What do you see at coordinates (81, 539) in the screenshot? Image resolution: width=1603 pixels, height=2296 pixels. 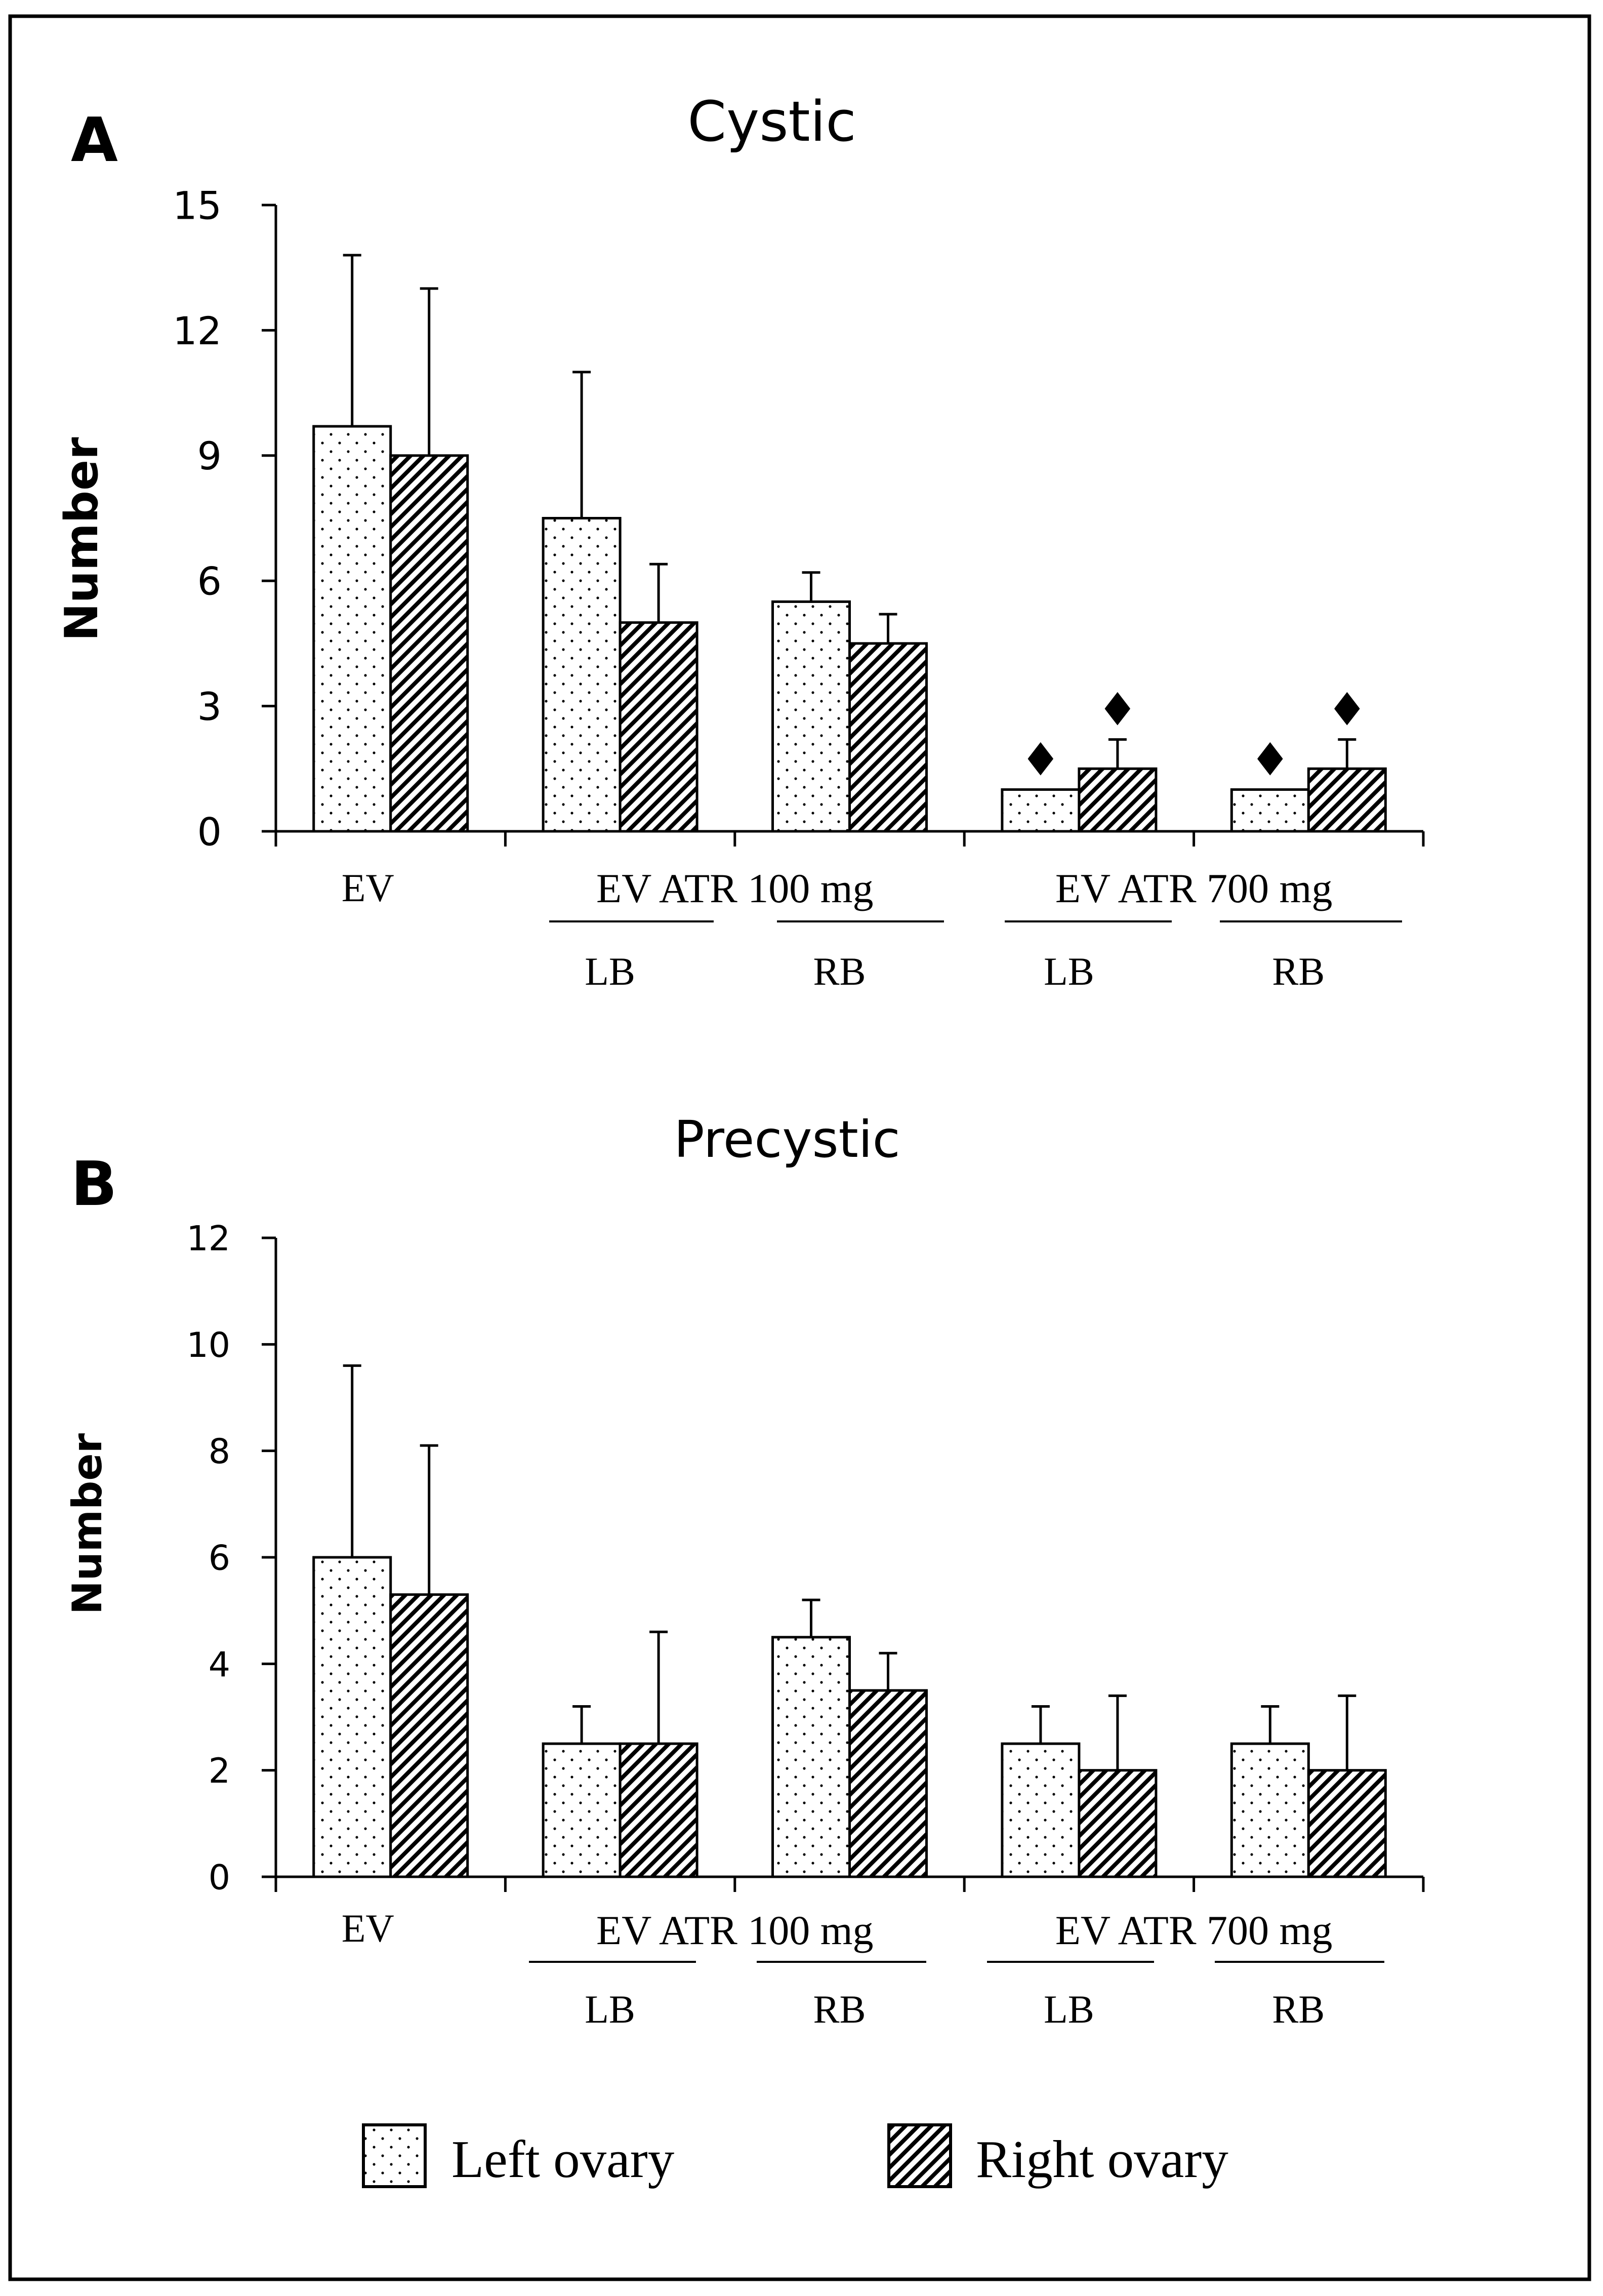 I see `panel-a-ylabel: Number` at bounding box center [81, 539].